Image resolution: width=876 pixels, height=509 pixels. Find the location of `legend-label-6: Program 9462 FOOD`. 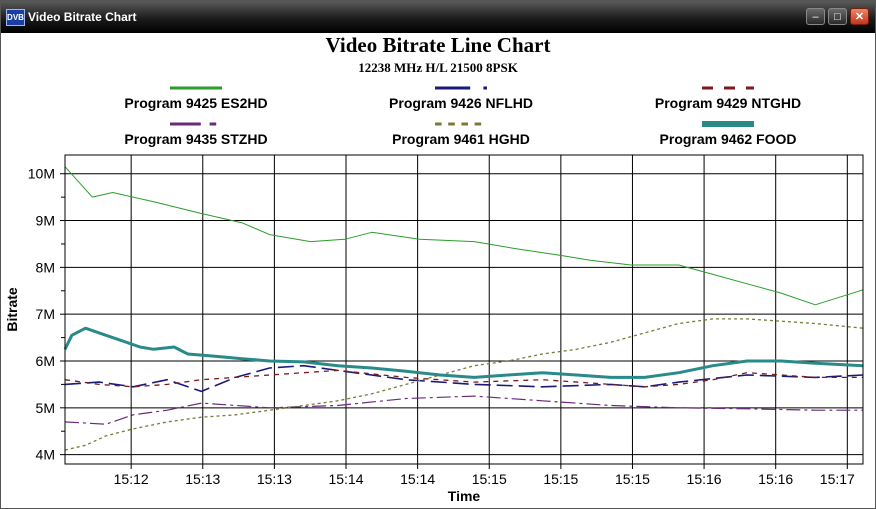

legend-label-6: Program 9462 FOOD is located at coordinates (728, 139).